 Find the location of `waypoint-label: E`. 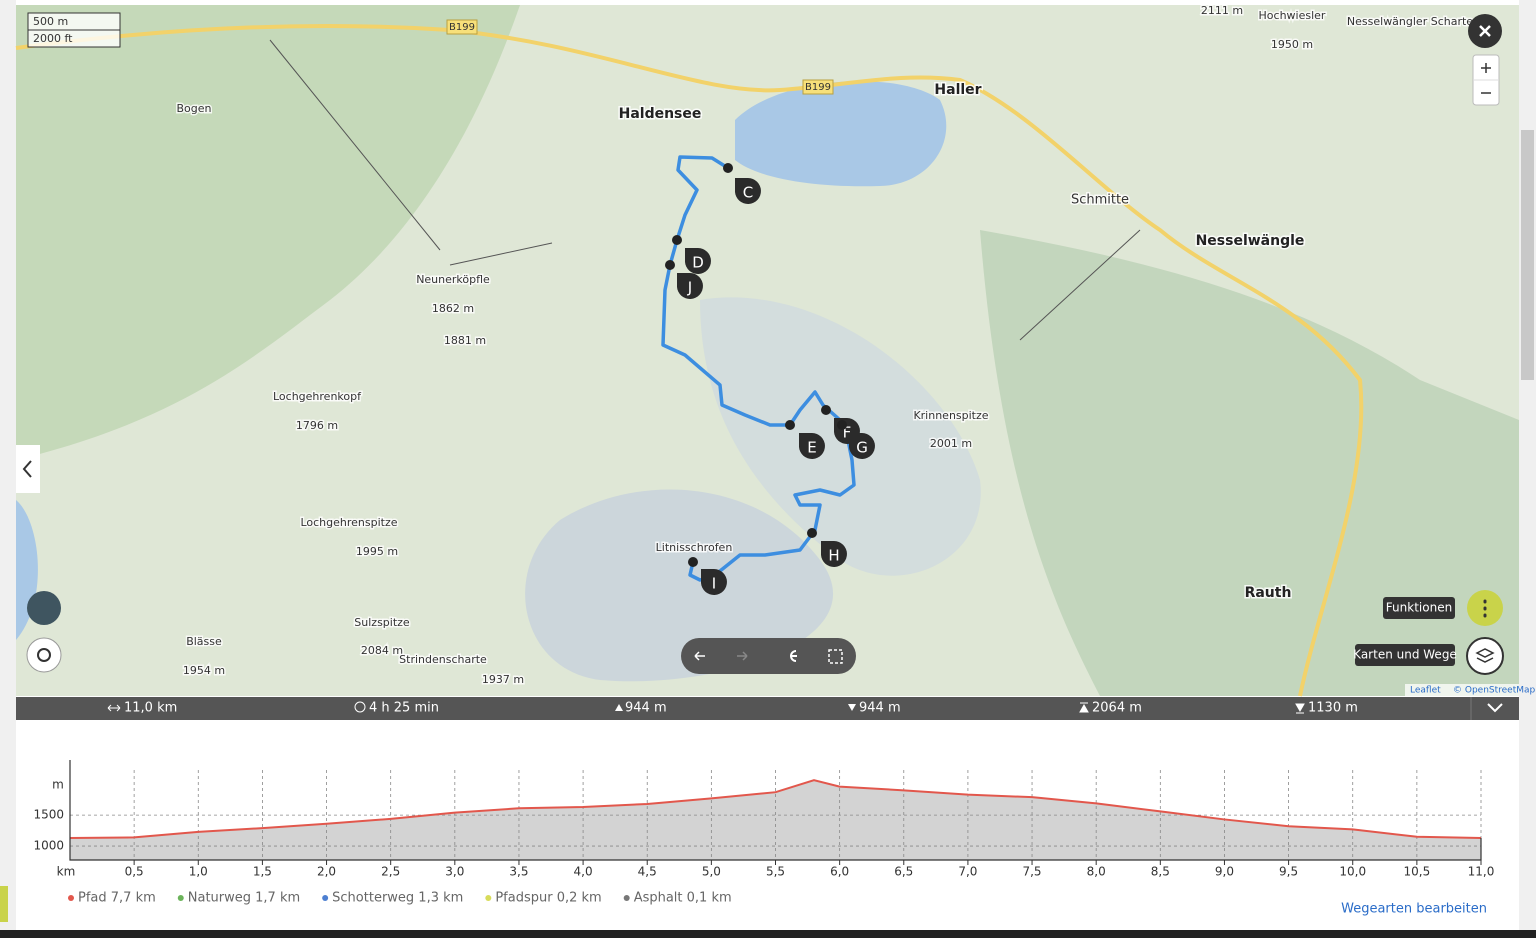

waypoint-label: E is located at coordinates (811, 448).